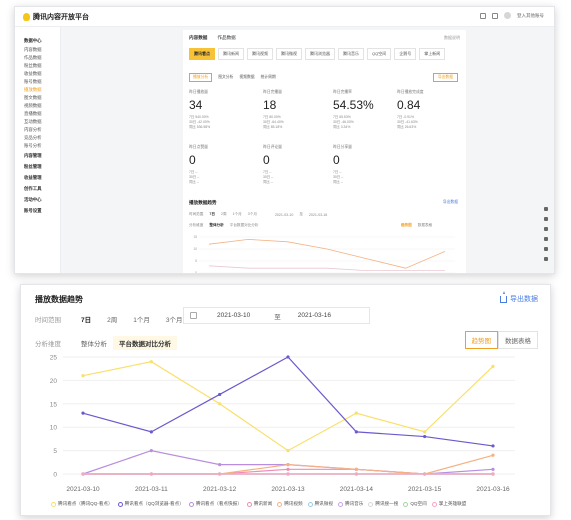  I want to click on view-trend: 趋势图, so click(481, 340).